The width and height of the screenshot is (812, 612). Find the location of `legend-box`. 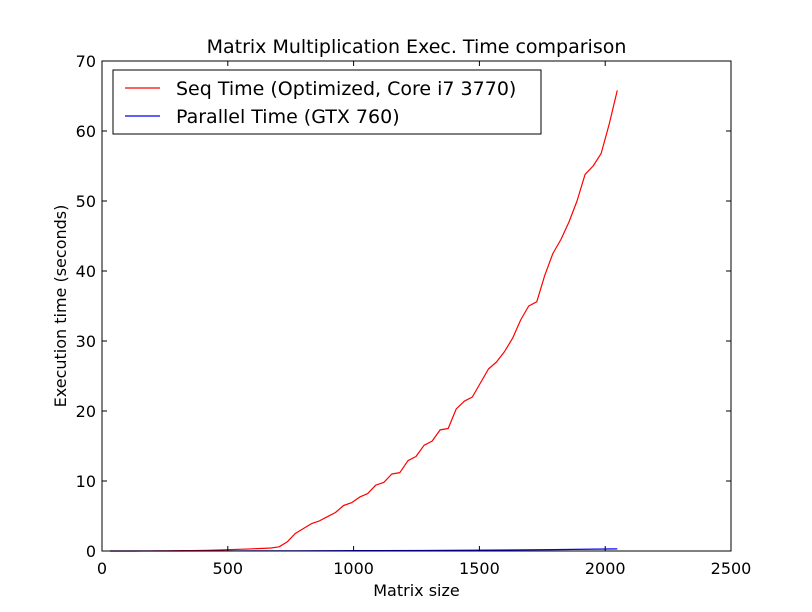

legend-box is located at coordinates (327, 102).